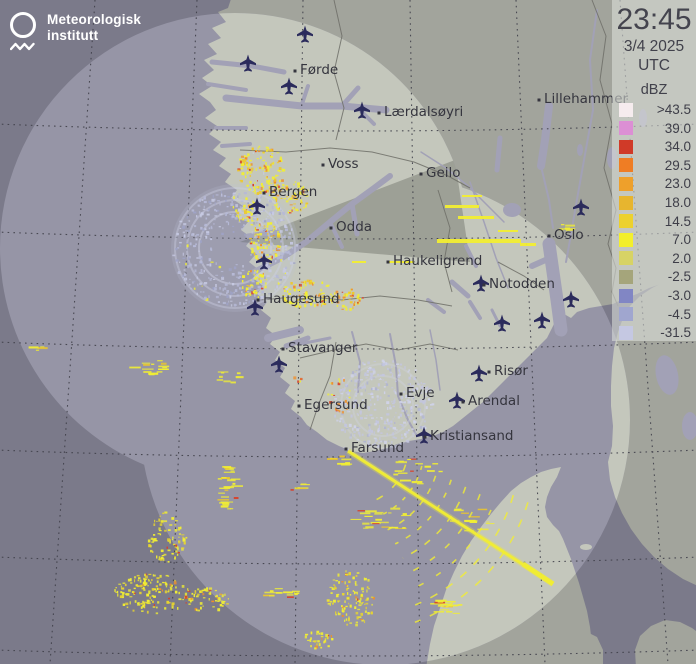 This screenshot has width=696, height=664. What do you see at coordinates (494, 401) in the screenshot?
I see `city-label: Arendal` at bounding box center [494, 401].